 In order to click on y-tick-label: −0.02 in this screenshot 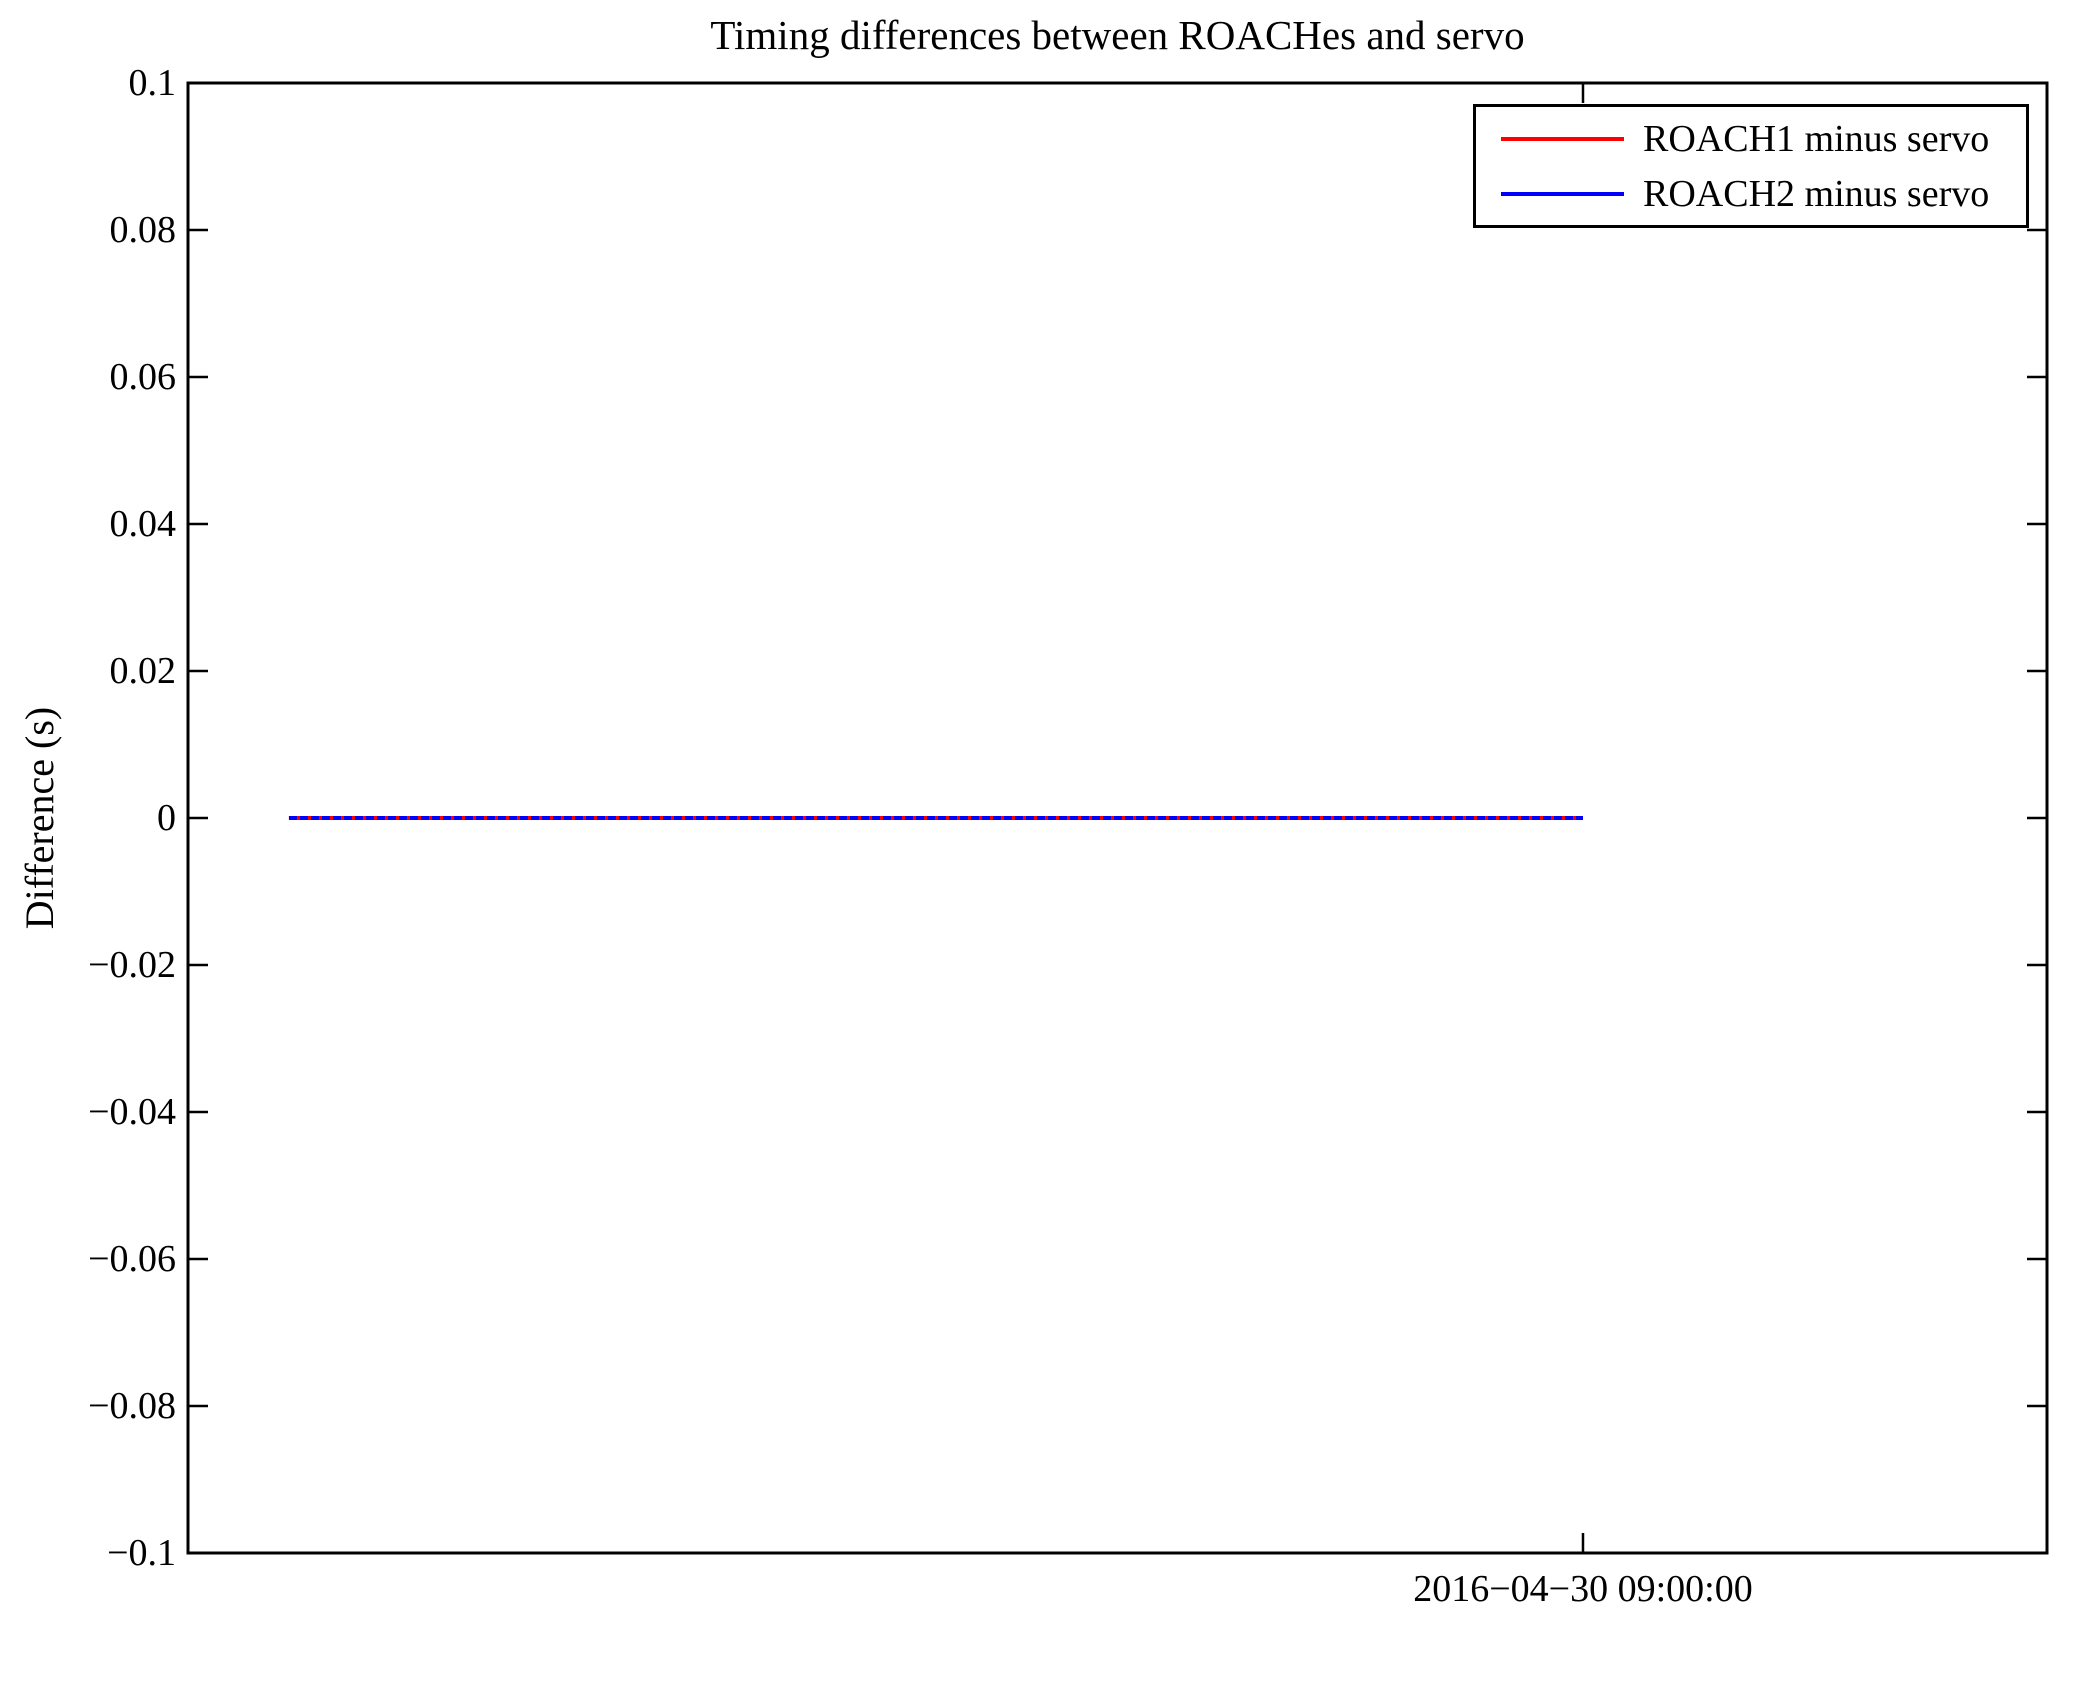, I will do `click(132, 965)`.